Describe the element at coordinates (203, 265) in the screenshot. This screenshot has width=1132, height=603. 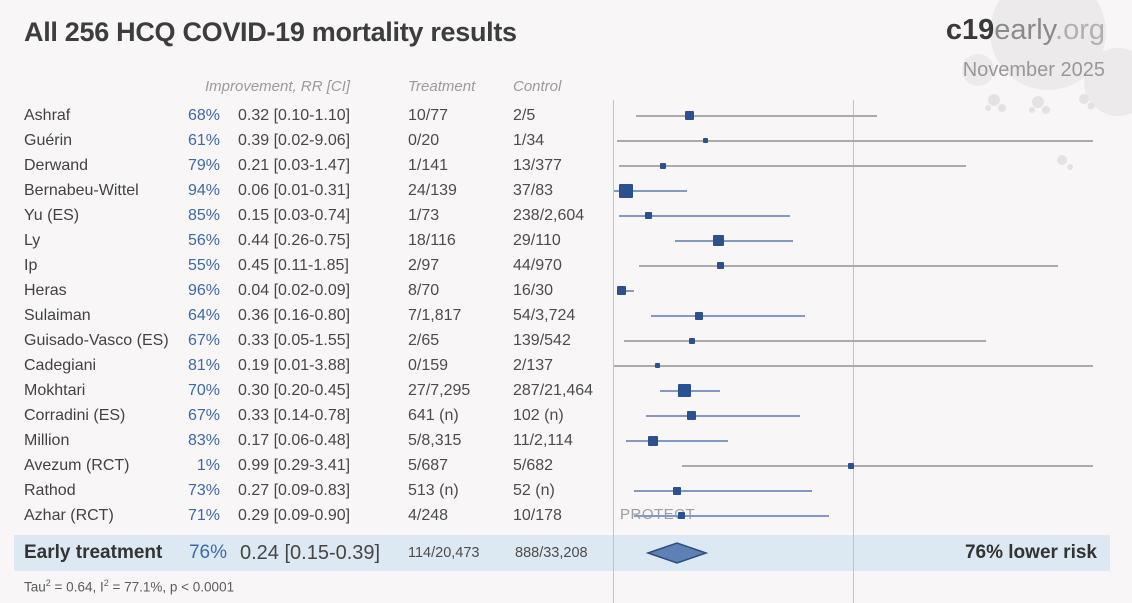
I see `study-improvement: 55%` at that location.